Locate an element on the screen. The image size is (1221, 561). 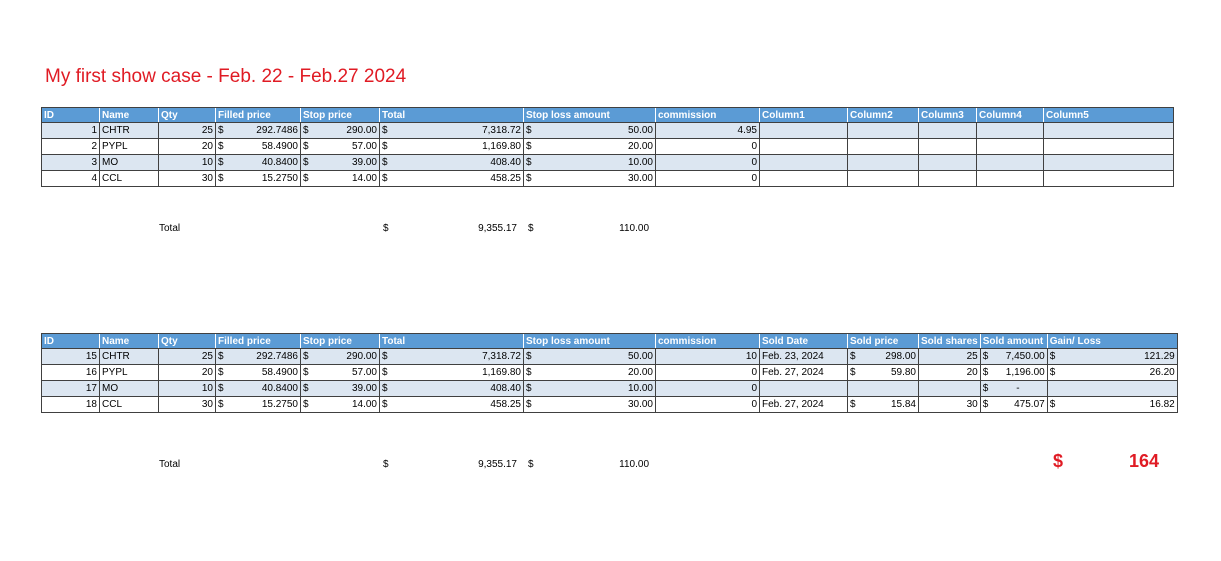
header-stop-price: Stop price is located at coordinates (340, 115).